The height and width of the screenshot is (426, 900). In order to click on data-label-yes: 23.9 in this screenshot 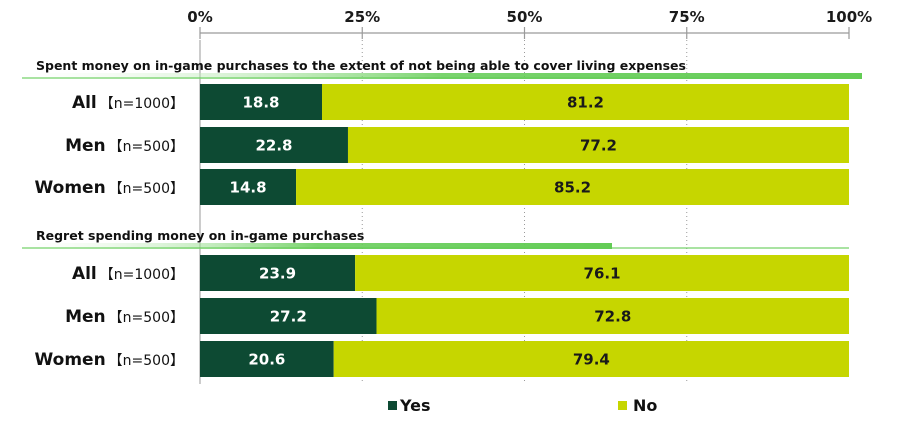, I will do `click(277, 274)`.